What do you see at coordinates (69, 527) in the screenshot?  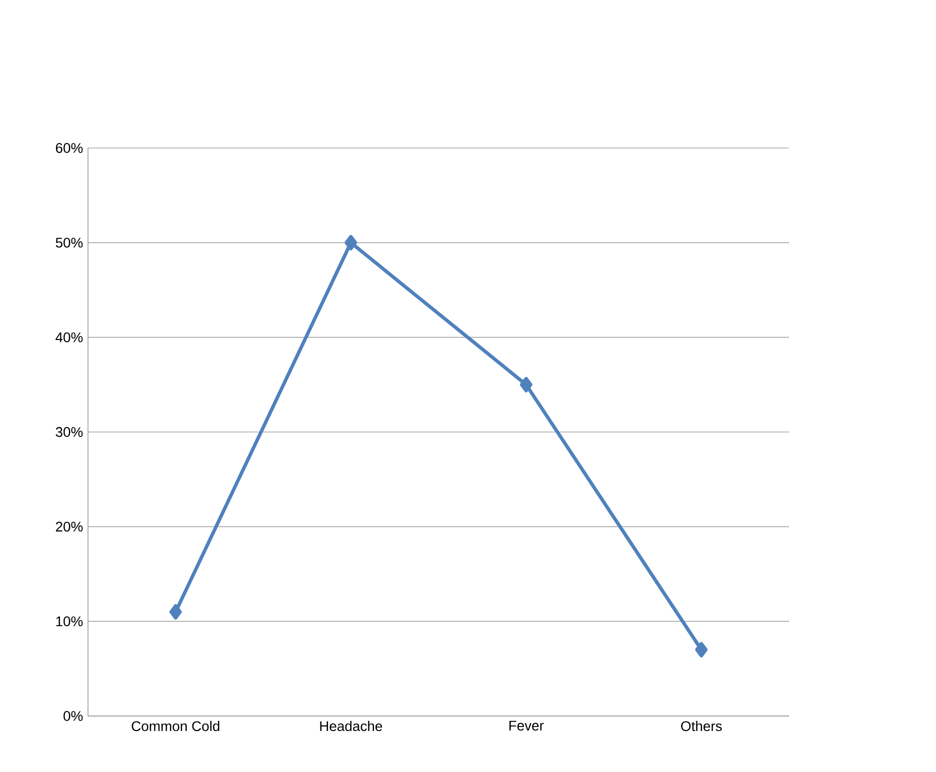 I see `y-tick-label: 20%` at bounding box center [69, 527].